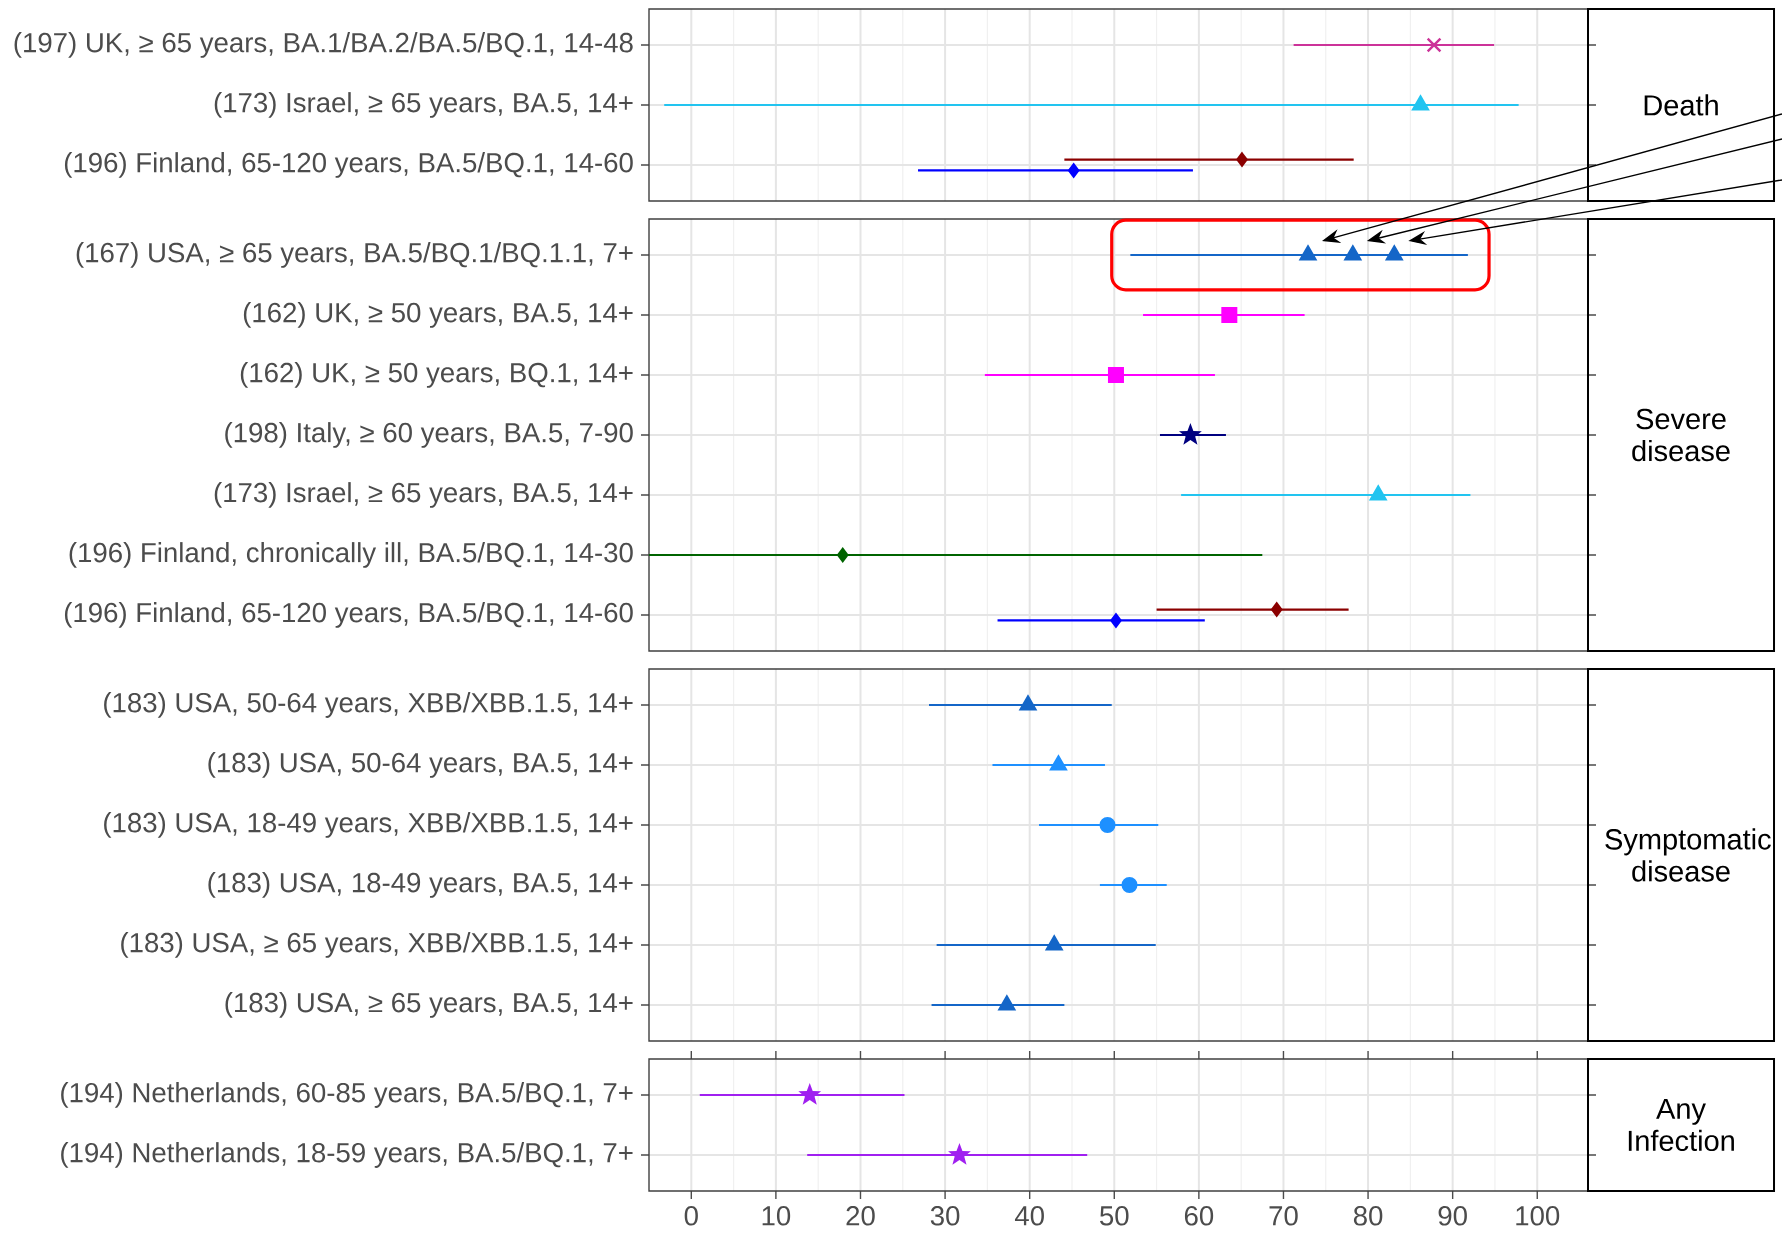 The height and width of the screenshot is (1240, 1782). Describe the element at coordinates (1538, 1216) in the screenshot. I see `x-tick-label: 100` at that location.